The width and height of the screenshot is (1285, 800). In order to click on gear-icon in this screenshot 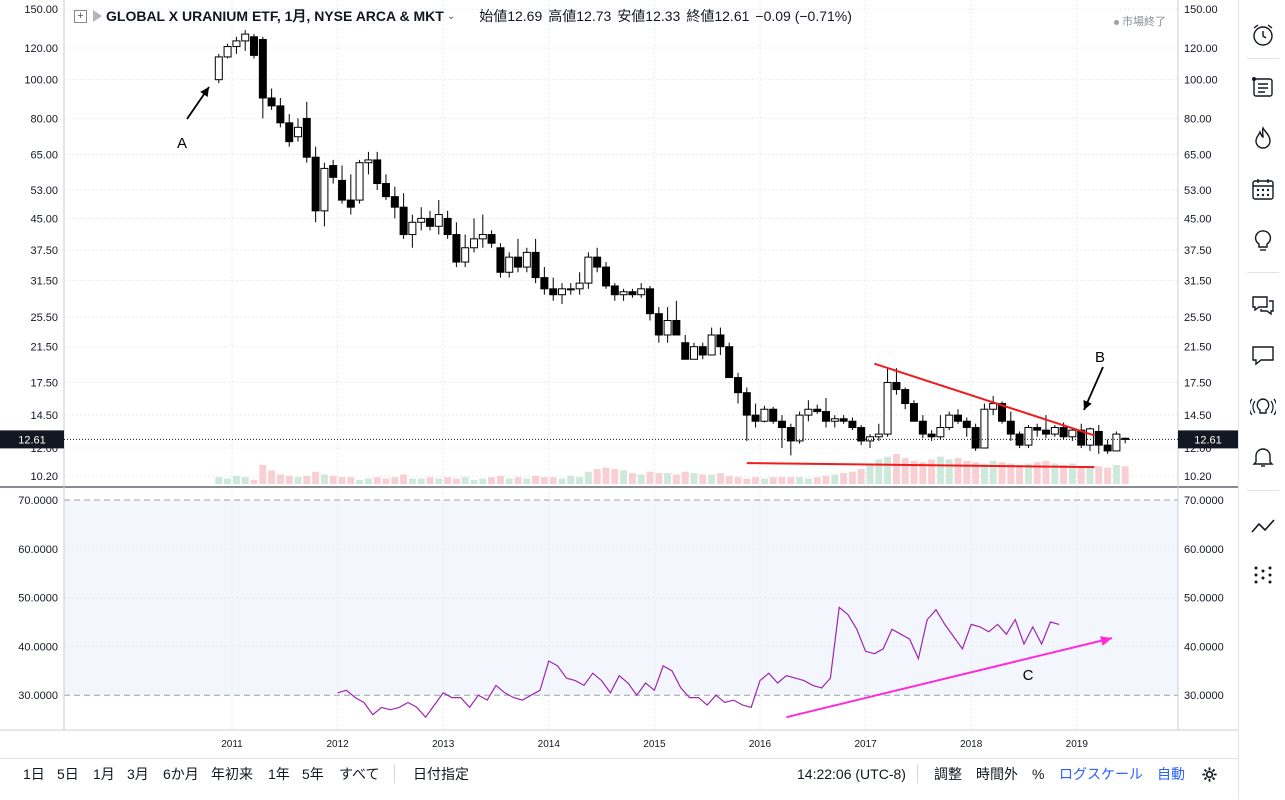, I will do `click(1209, 774)`.